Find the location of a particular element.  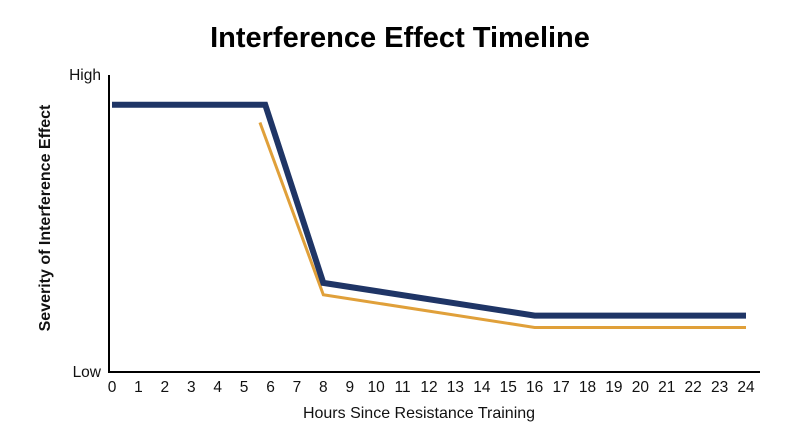

x-tick-label: 3 is located at coordinates (191, 387).